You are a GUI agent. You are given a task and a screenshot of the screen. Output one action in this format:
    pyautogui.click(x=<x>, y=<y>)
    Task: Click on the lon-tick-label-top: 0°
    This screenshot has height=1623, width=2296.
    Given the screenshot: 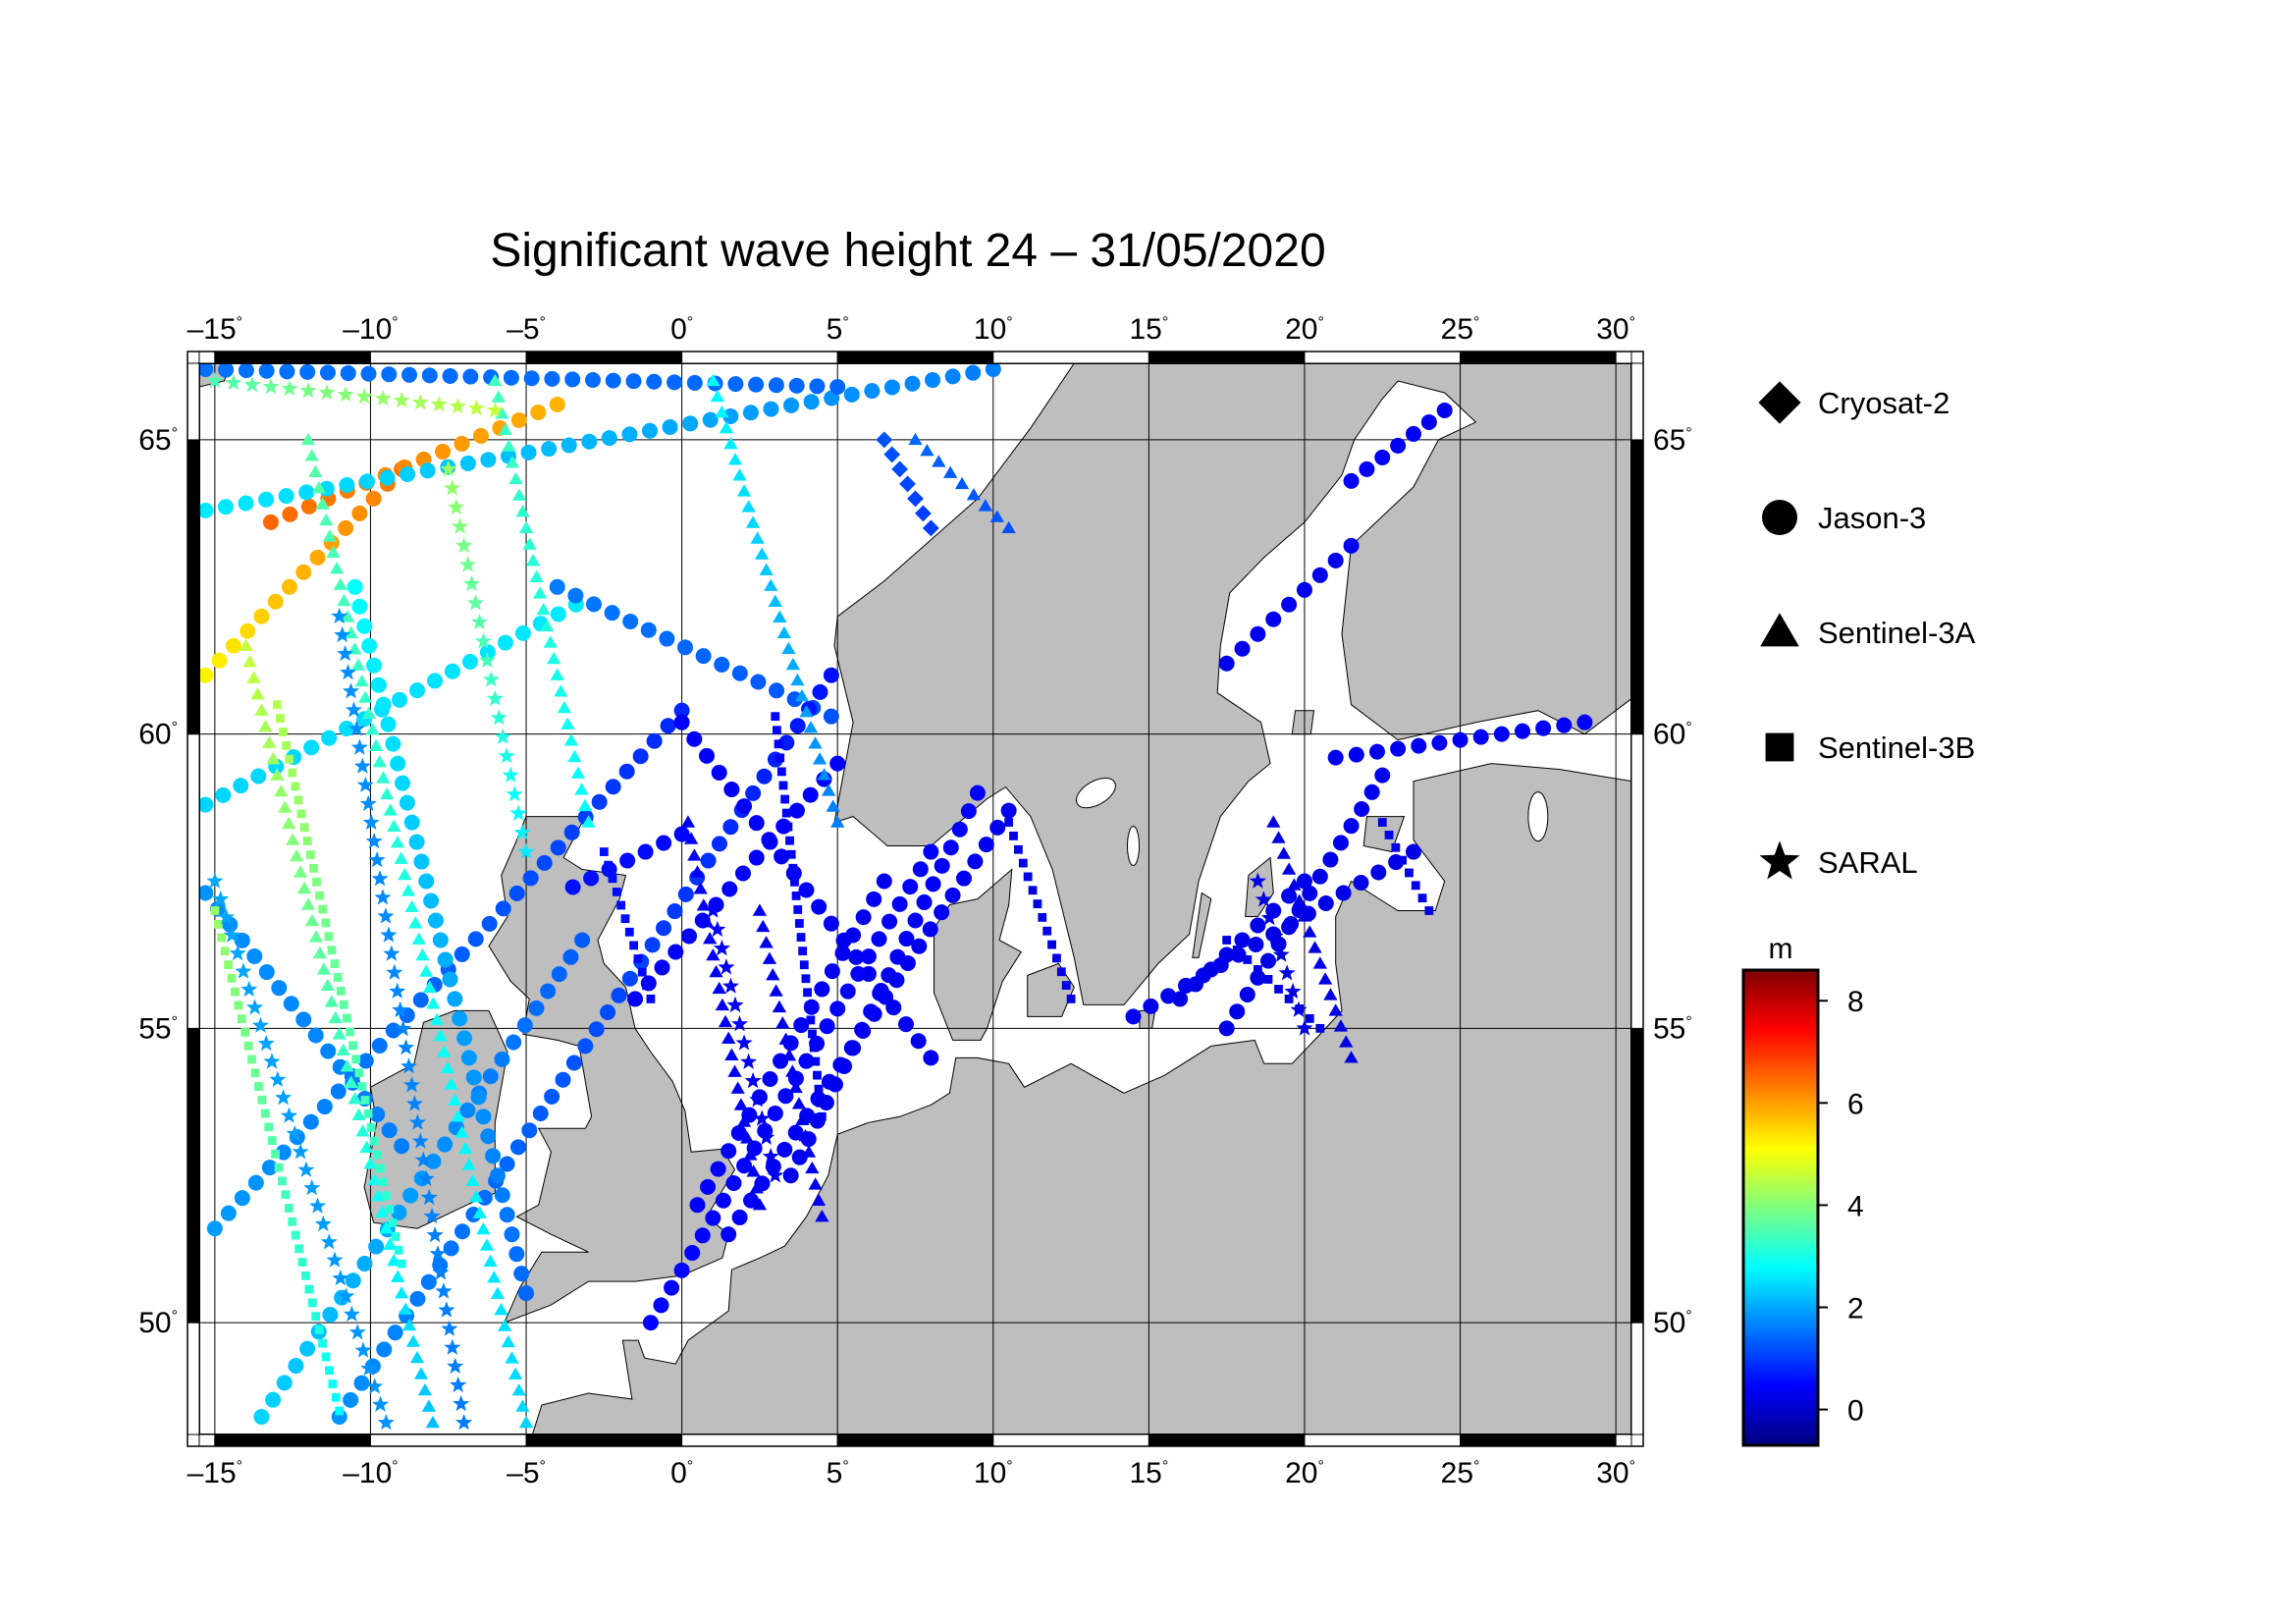 What is the action you would take?
    pyautogui.click(x=681, y=329)
    